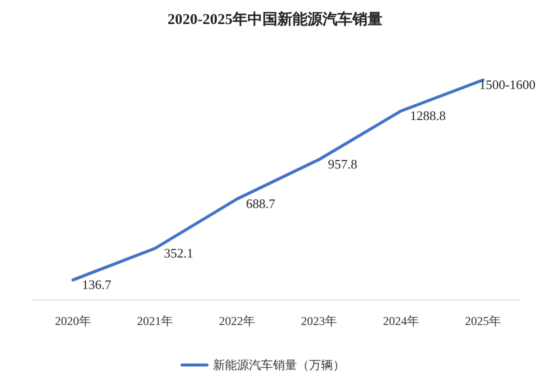  What do you see at coordinates (343, 164) in the screenshot?
I see `data-label: 957.8` at bounding box center [343, 164].